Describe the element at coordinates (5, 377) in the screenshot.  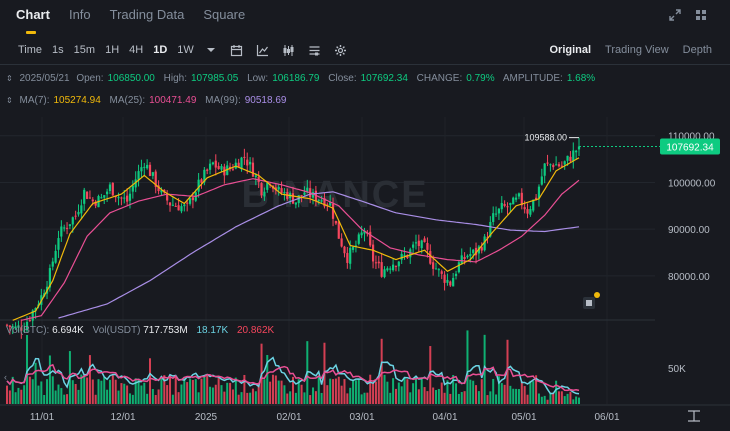
I see `scroll-left-icon: ‹` at that location.